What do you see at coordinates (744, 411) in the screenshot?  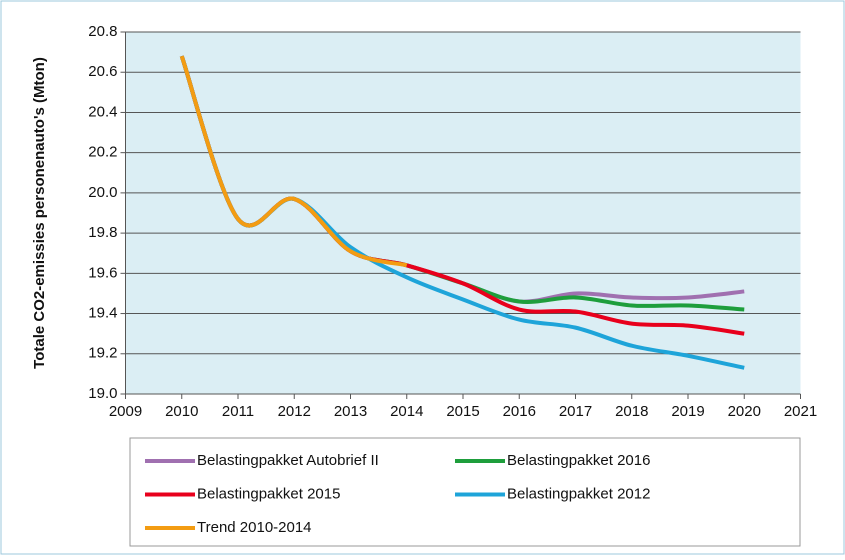 I see `x-tick-label: 2020` at bounding box center [744, 411].